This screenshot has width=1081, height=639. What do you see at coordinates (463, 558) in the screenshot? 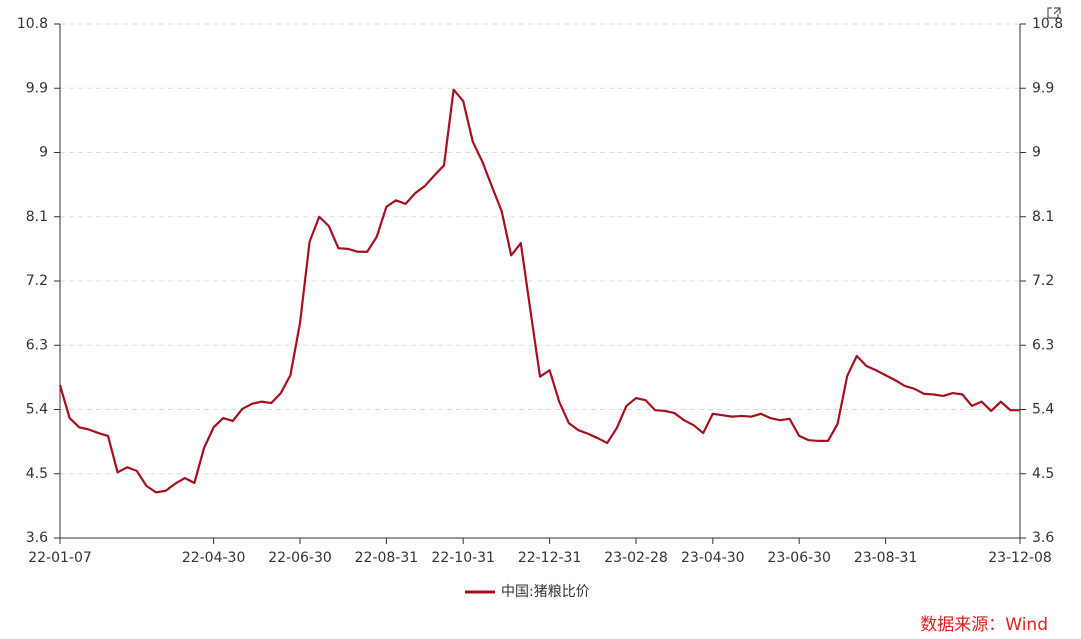
I see `x-tick-label: 22-10-31` at bounding box center [463, 558].